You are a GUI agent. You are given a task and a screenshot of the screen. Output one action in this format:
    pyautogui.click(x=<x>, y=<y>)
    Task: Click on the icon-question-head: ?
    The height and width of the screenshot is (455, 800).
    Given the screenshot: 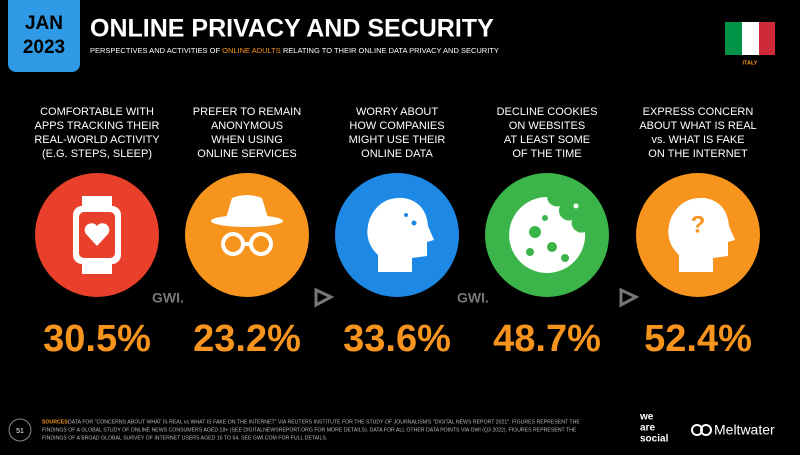 What is the action you would take?
    pyautogui.click(x=698, y=235)
    